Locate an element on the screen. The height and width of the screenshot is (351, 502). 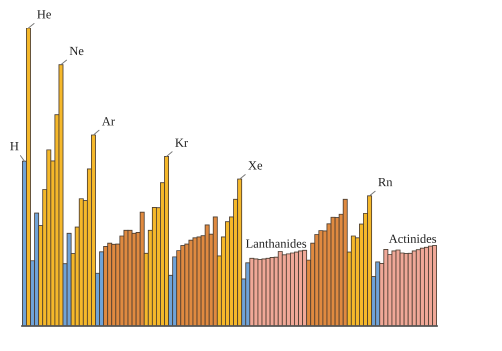
annotation: Actinides is located at coordinates (412, 238).